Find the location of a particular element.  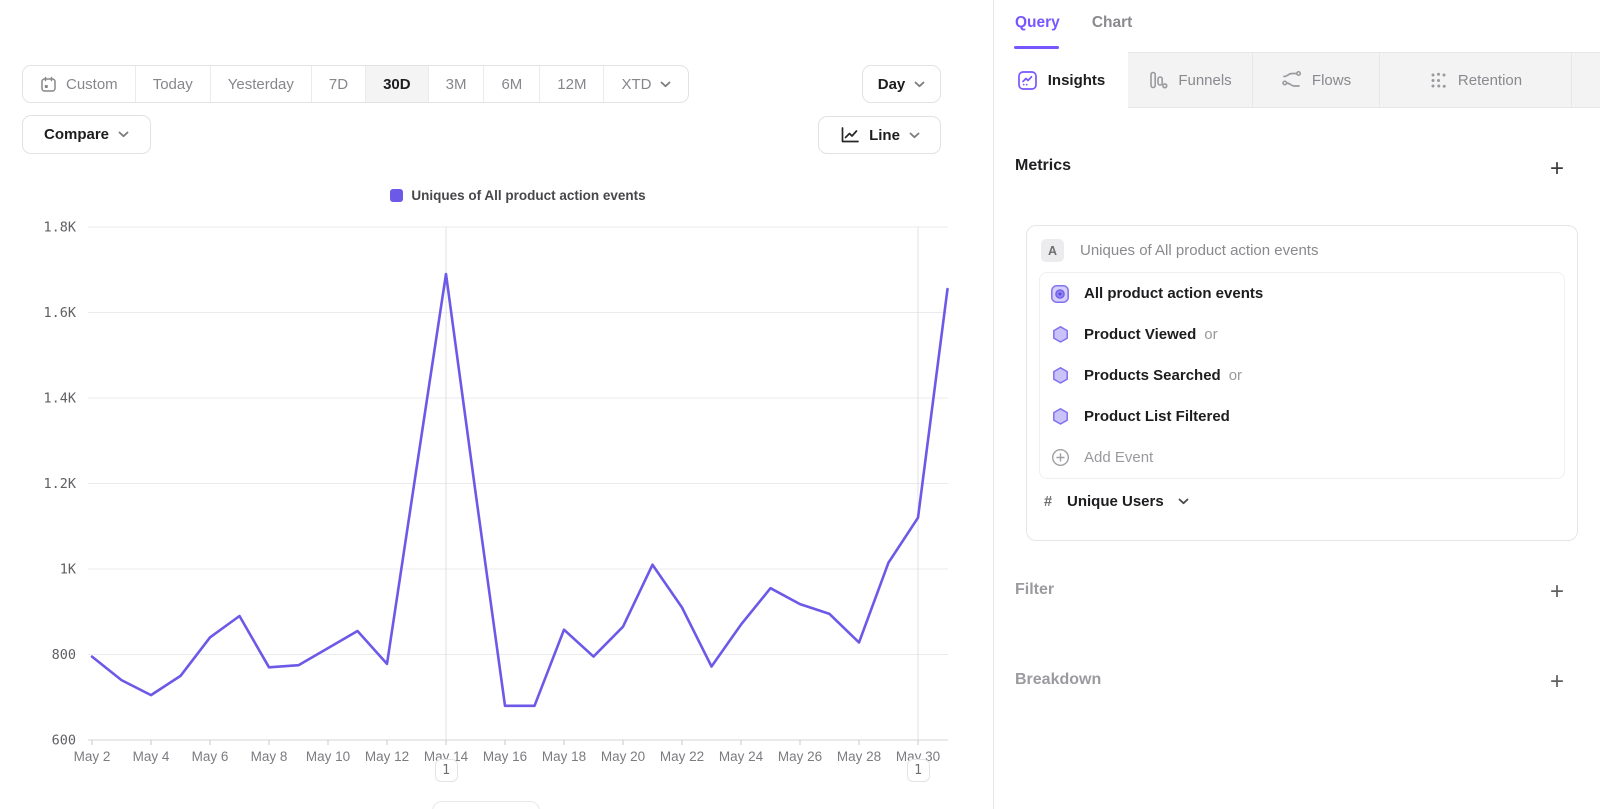

svg-text: May 28 is located at coordinates (859, 756).